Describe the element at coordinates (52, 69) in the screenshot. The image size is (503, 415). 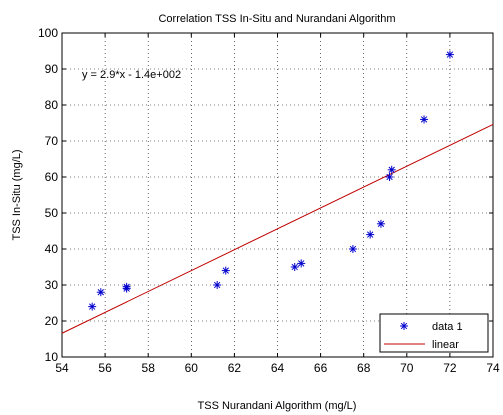
I see `y-tick-label: 90` at that location.